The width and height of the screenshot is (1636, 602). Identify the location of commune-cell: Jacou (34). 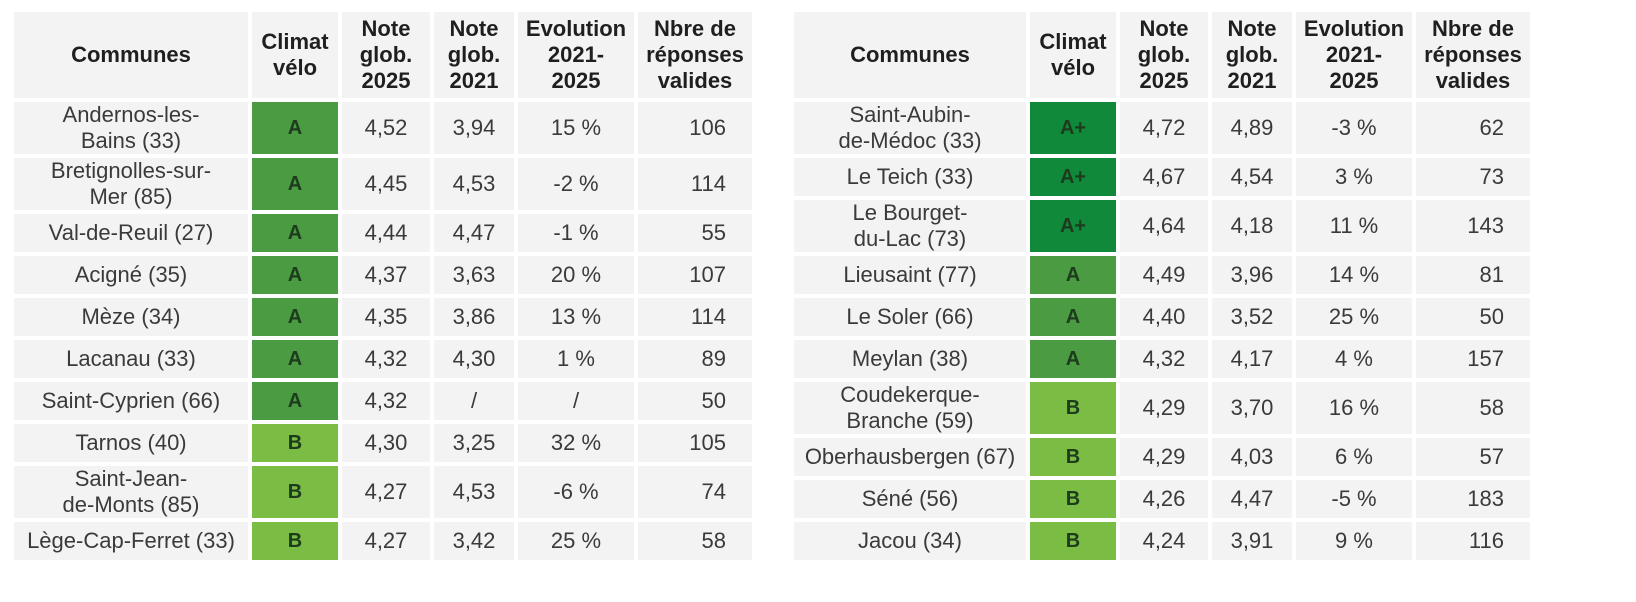
(910, 541).